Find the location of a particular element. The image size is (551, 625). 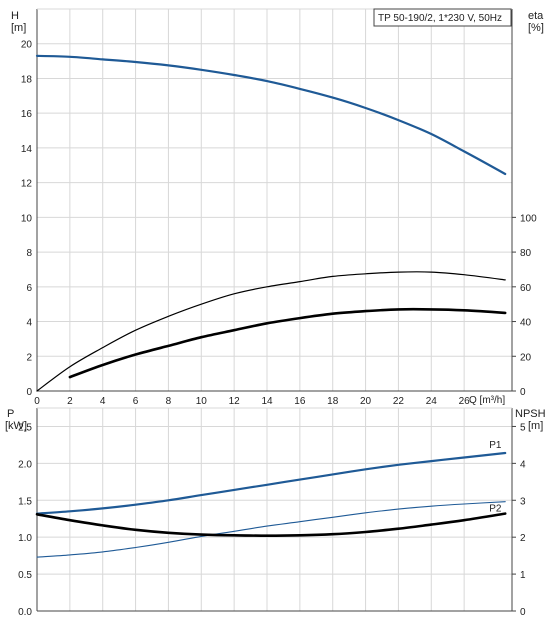

y-tick-label-left: 0.5 is located at coordinates (25, 575).